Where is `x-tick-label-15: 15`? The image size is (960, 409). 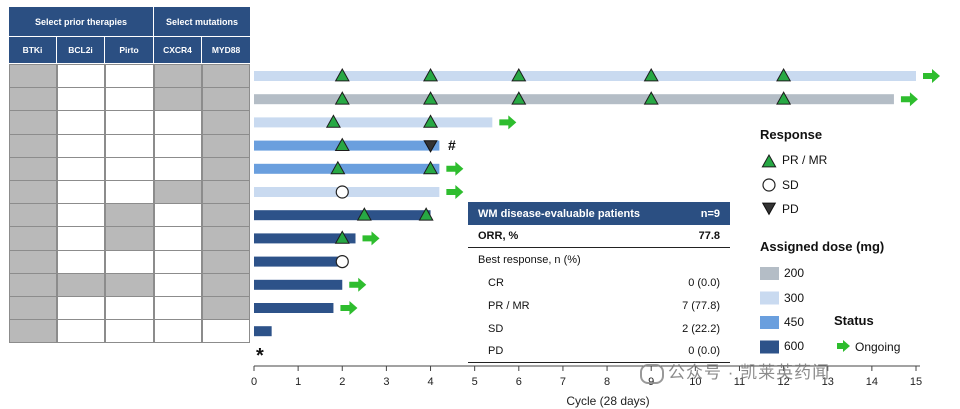 x-tick-label-15: 15 is located at coordinates (916, 382).